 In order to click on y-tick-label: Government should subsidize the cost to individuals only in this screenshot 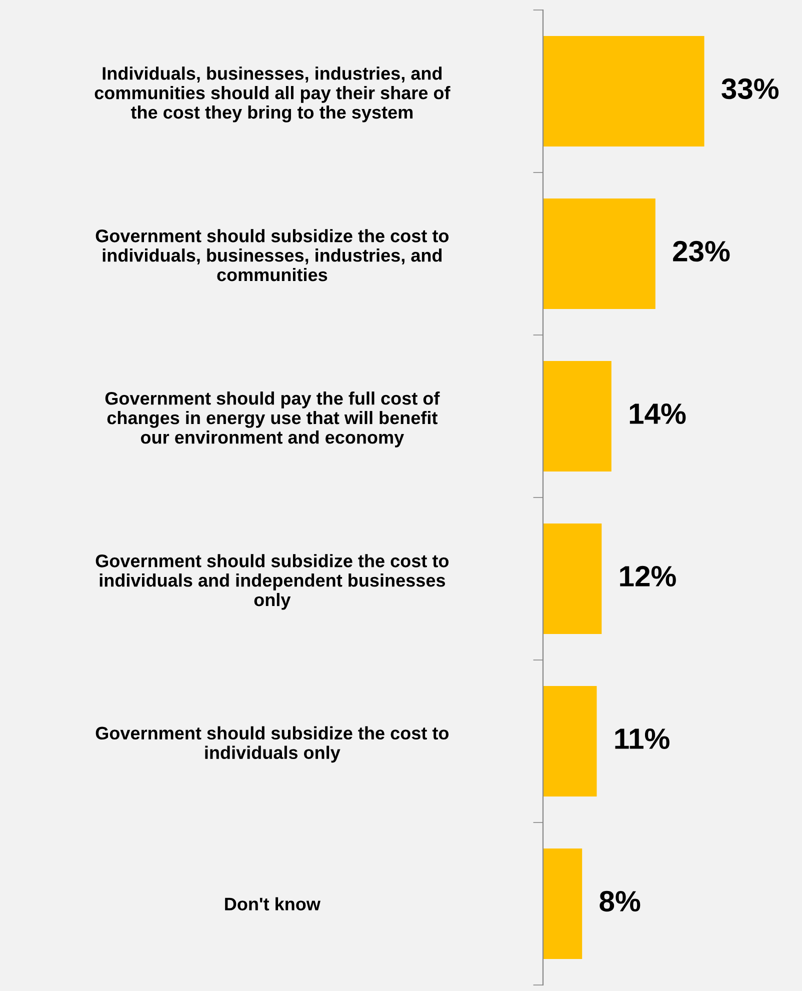, I will do `click(272, 744)`.